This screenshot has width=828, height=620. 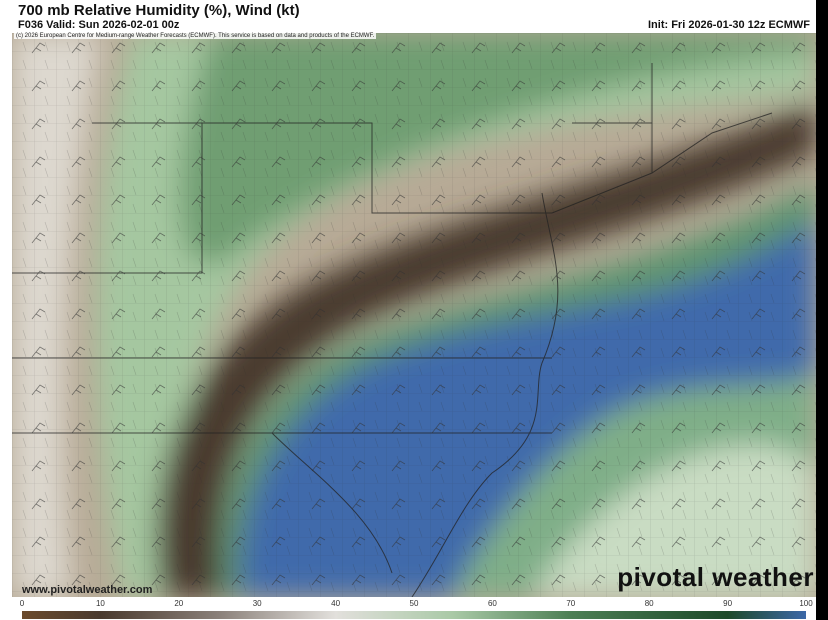 I want to click on colorbar-labels: 0 10 20 30 40 50 60 70 80 90 100, so click(x=416, y=604).